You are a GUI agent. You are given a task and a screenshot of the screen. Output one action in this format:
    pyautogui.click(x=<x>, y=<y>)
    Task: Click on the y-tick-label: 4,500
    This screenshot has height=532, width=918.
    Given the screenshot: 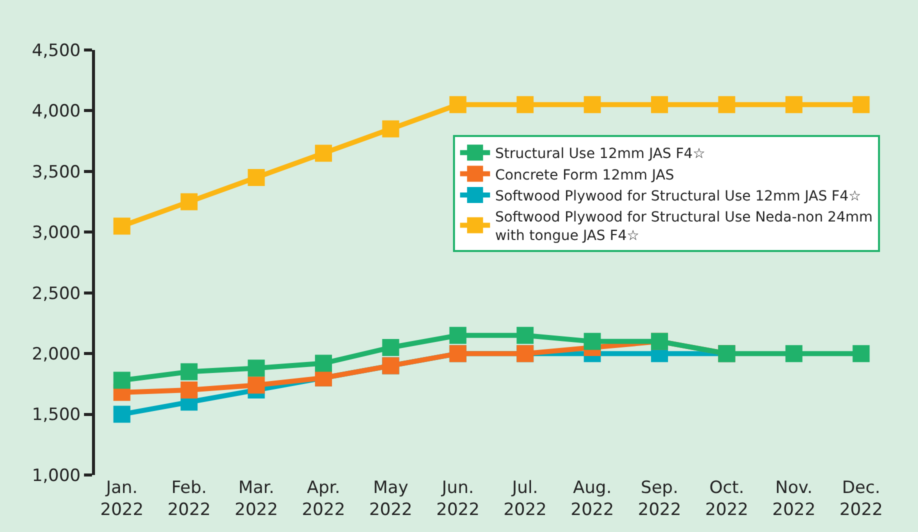 What is the action you would take?
    pyautogui.click(x=56, y=50)
    